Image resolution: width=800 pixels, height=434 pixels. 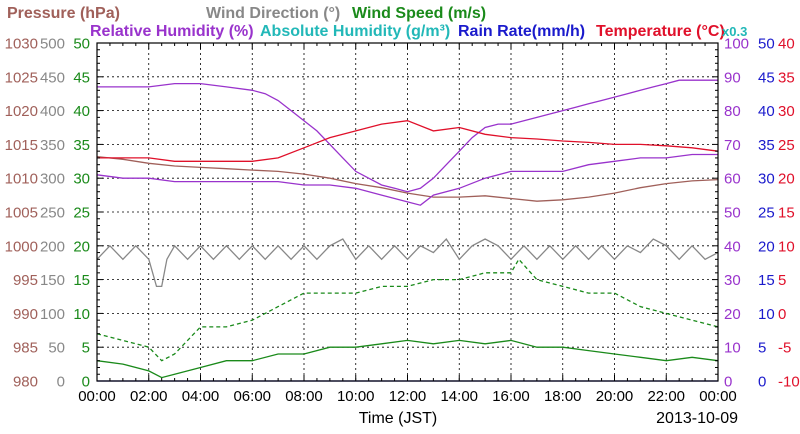 I want to click on humidity-tick-label: 10, so click(x=732, y=348).